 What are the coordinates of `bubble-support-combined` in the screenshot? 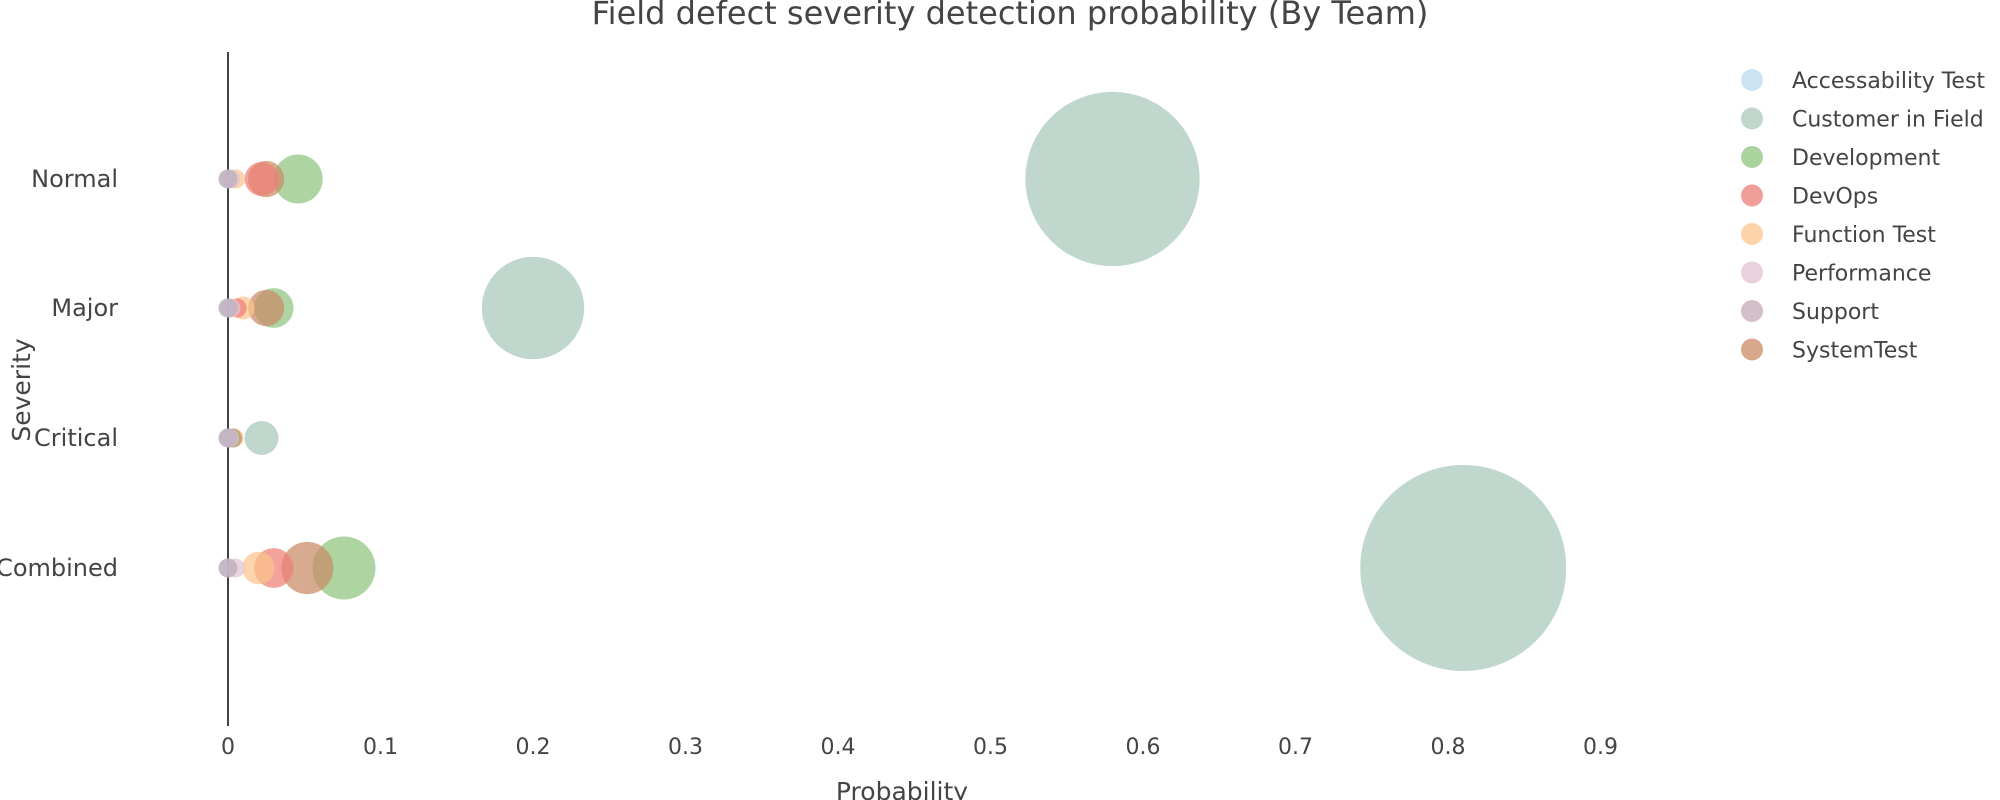 It's located at (228, 568).